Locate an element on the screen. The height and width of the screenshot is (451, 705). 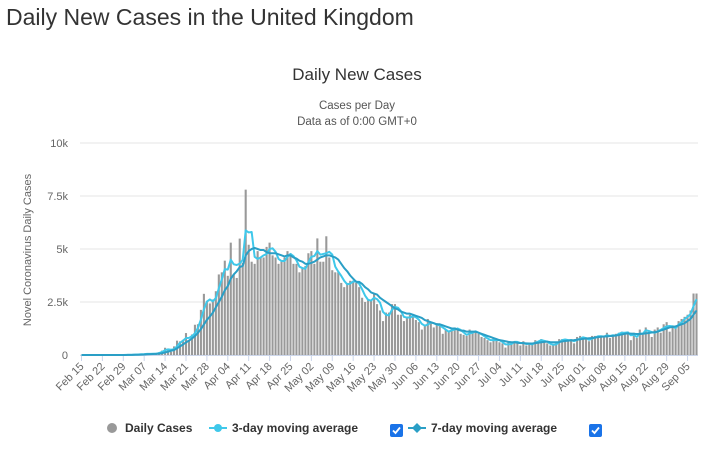
checkmark is located at coordinates (595, 430).